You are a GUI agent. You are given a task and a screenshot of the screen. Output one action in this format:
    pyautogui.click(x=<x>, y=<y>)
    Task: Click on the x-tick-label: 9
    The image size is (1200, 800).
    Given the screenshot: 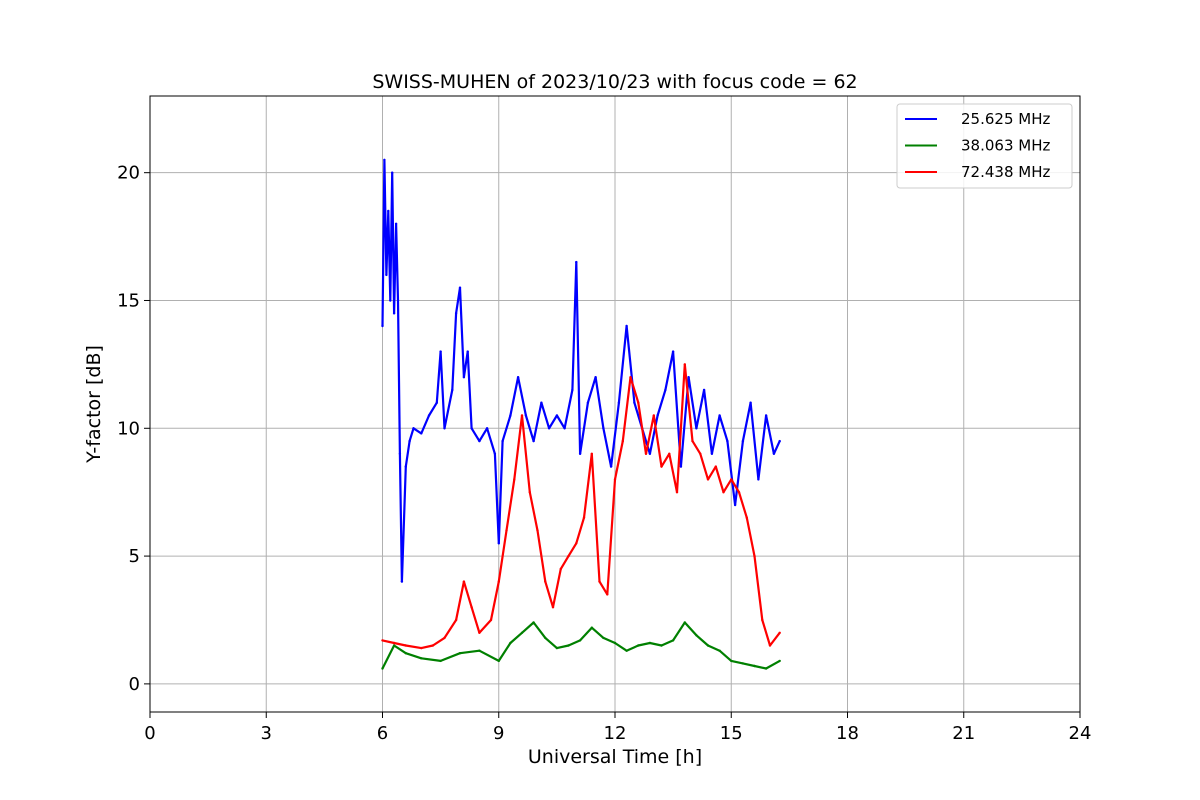 What is the action you would take?
    pyautogui.click(x=498, y=733)
    